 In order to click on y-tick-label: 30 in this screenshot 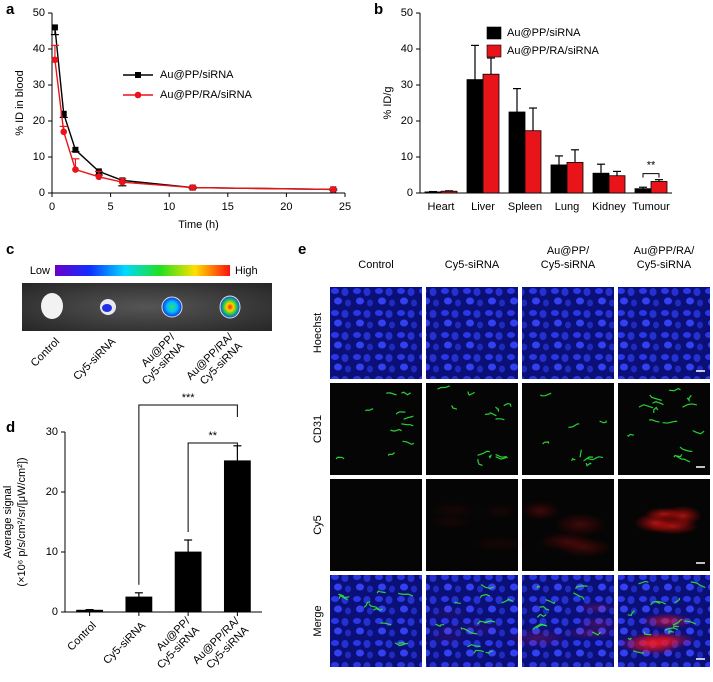, I will do `click(39, 85)`.